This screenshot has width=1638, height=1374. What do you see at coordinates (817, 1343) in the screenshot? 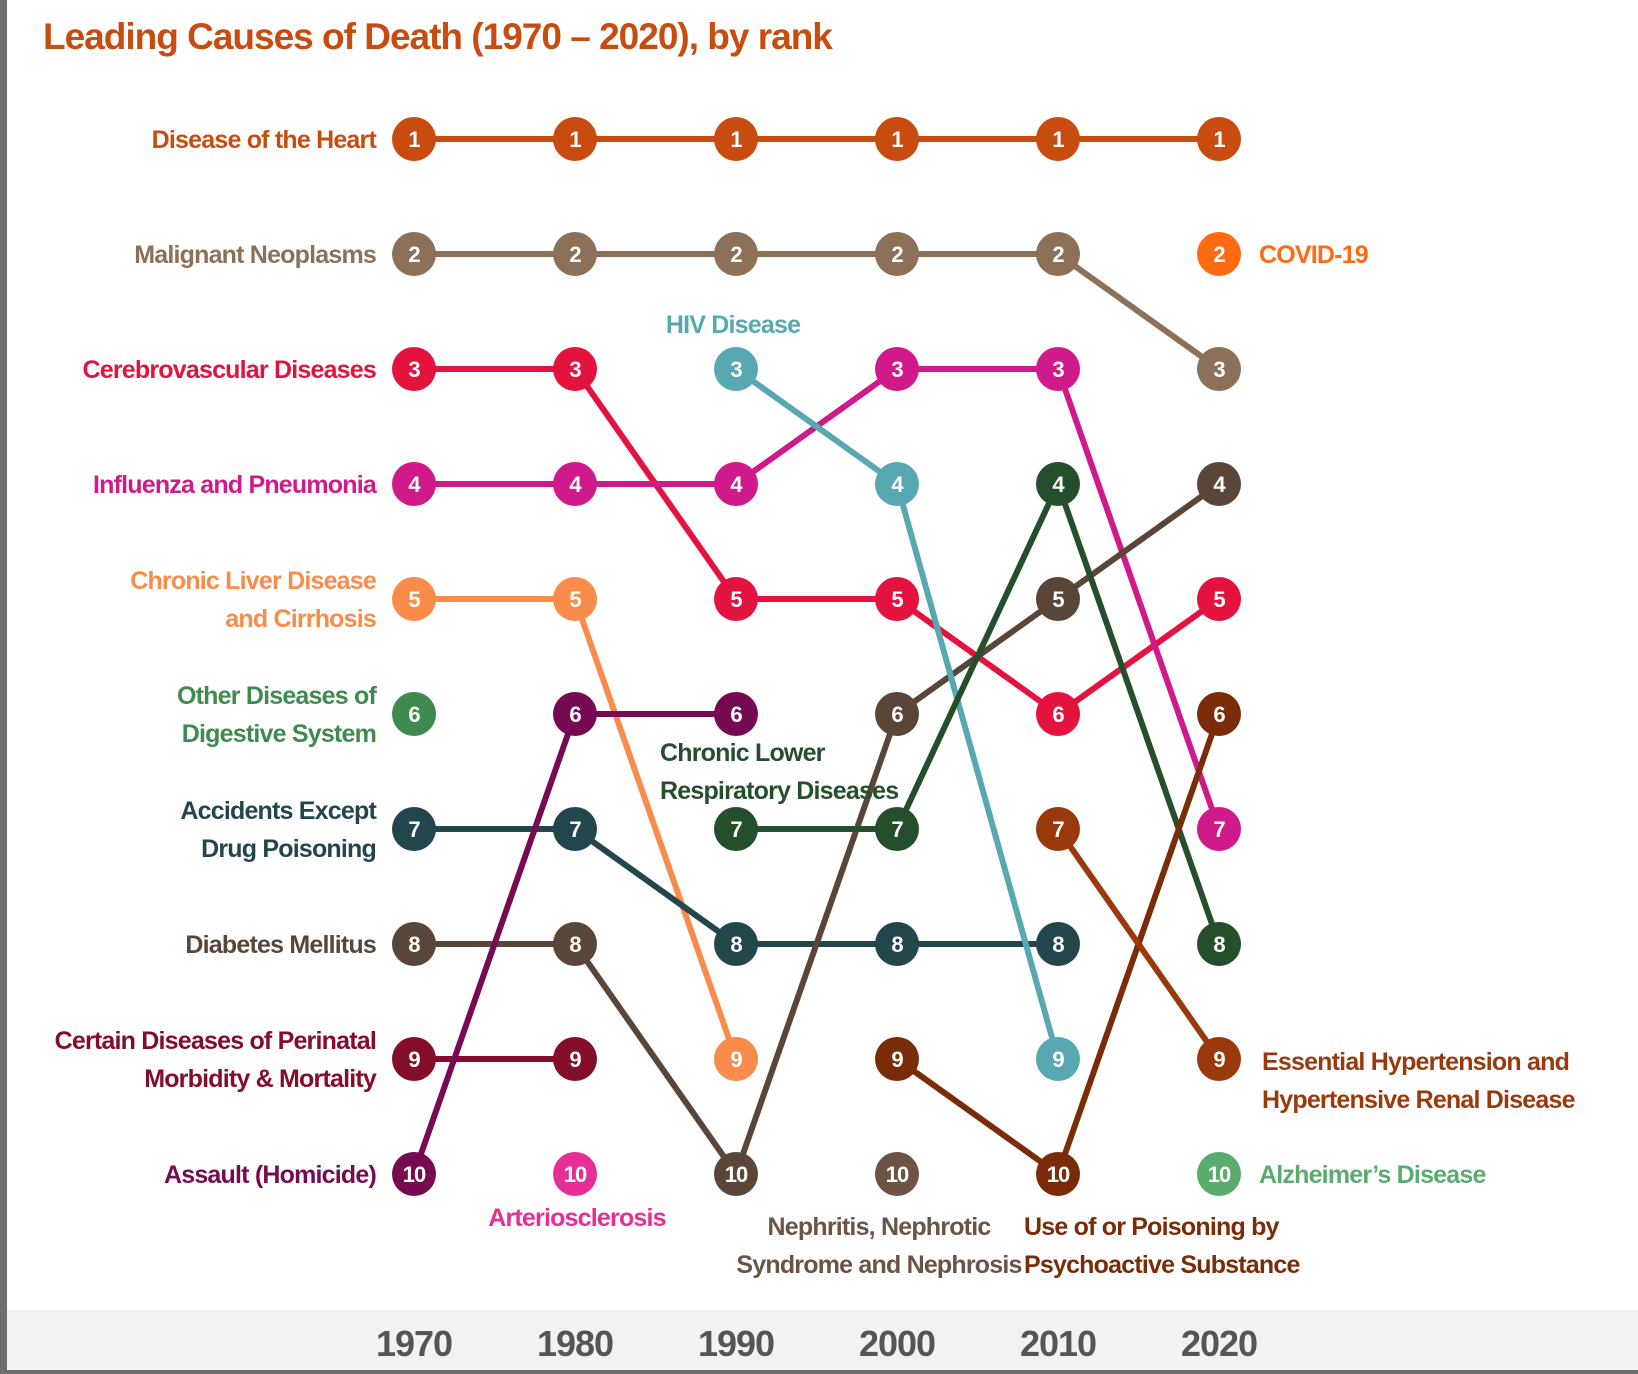
I see `x-axis-years: 1970 1980 1990 2000 2010 2020` at bounding box center [817, 1343].